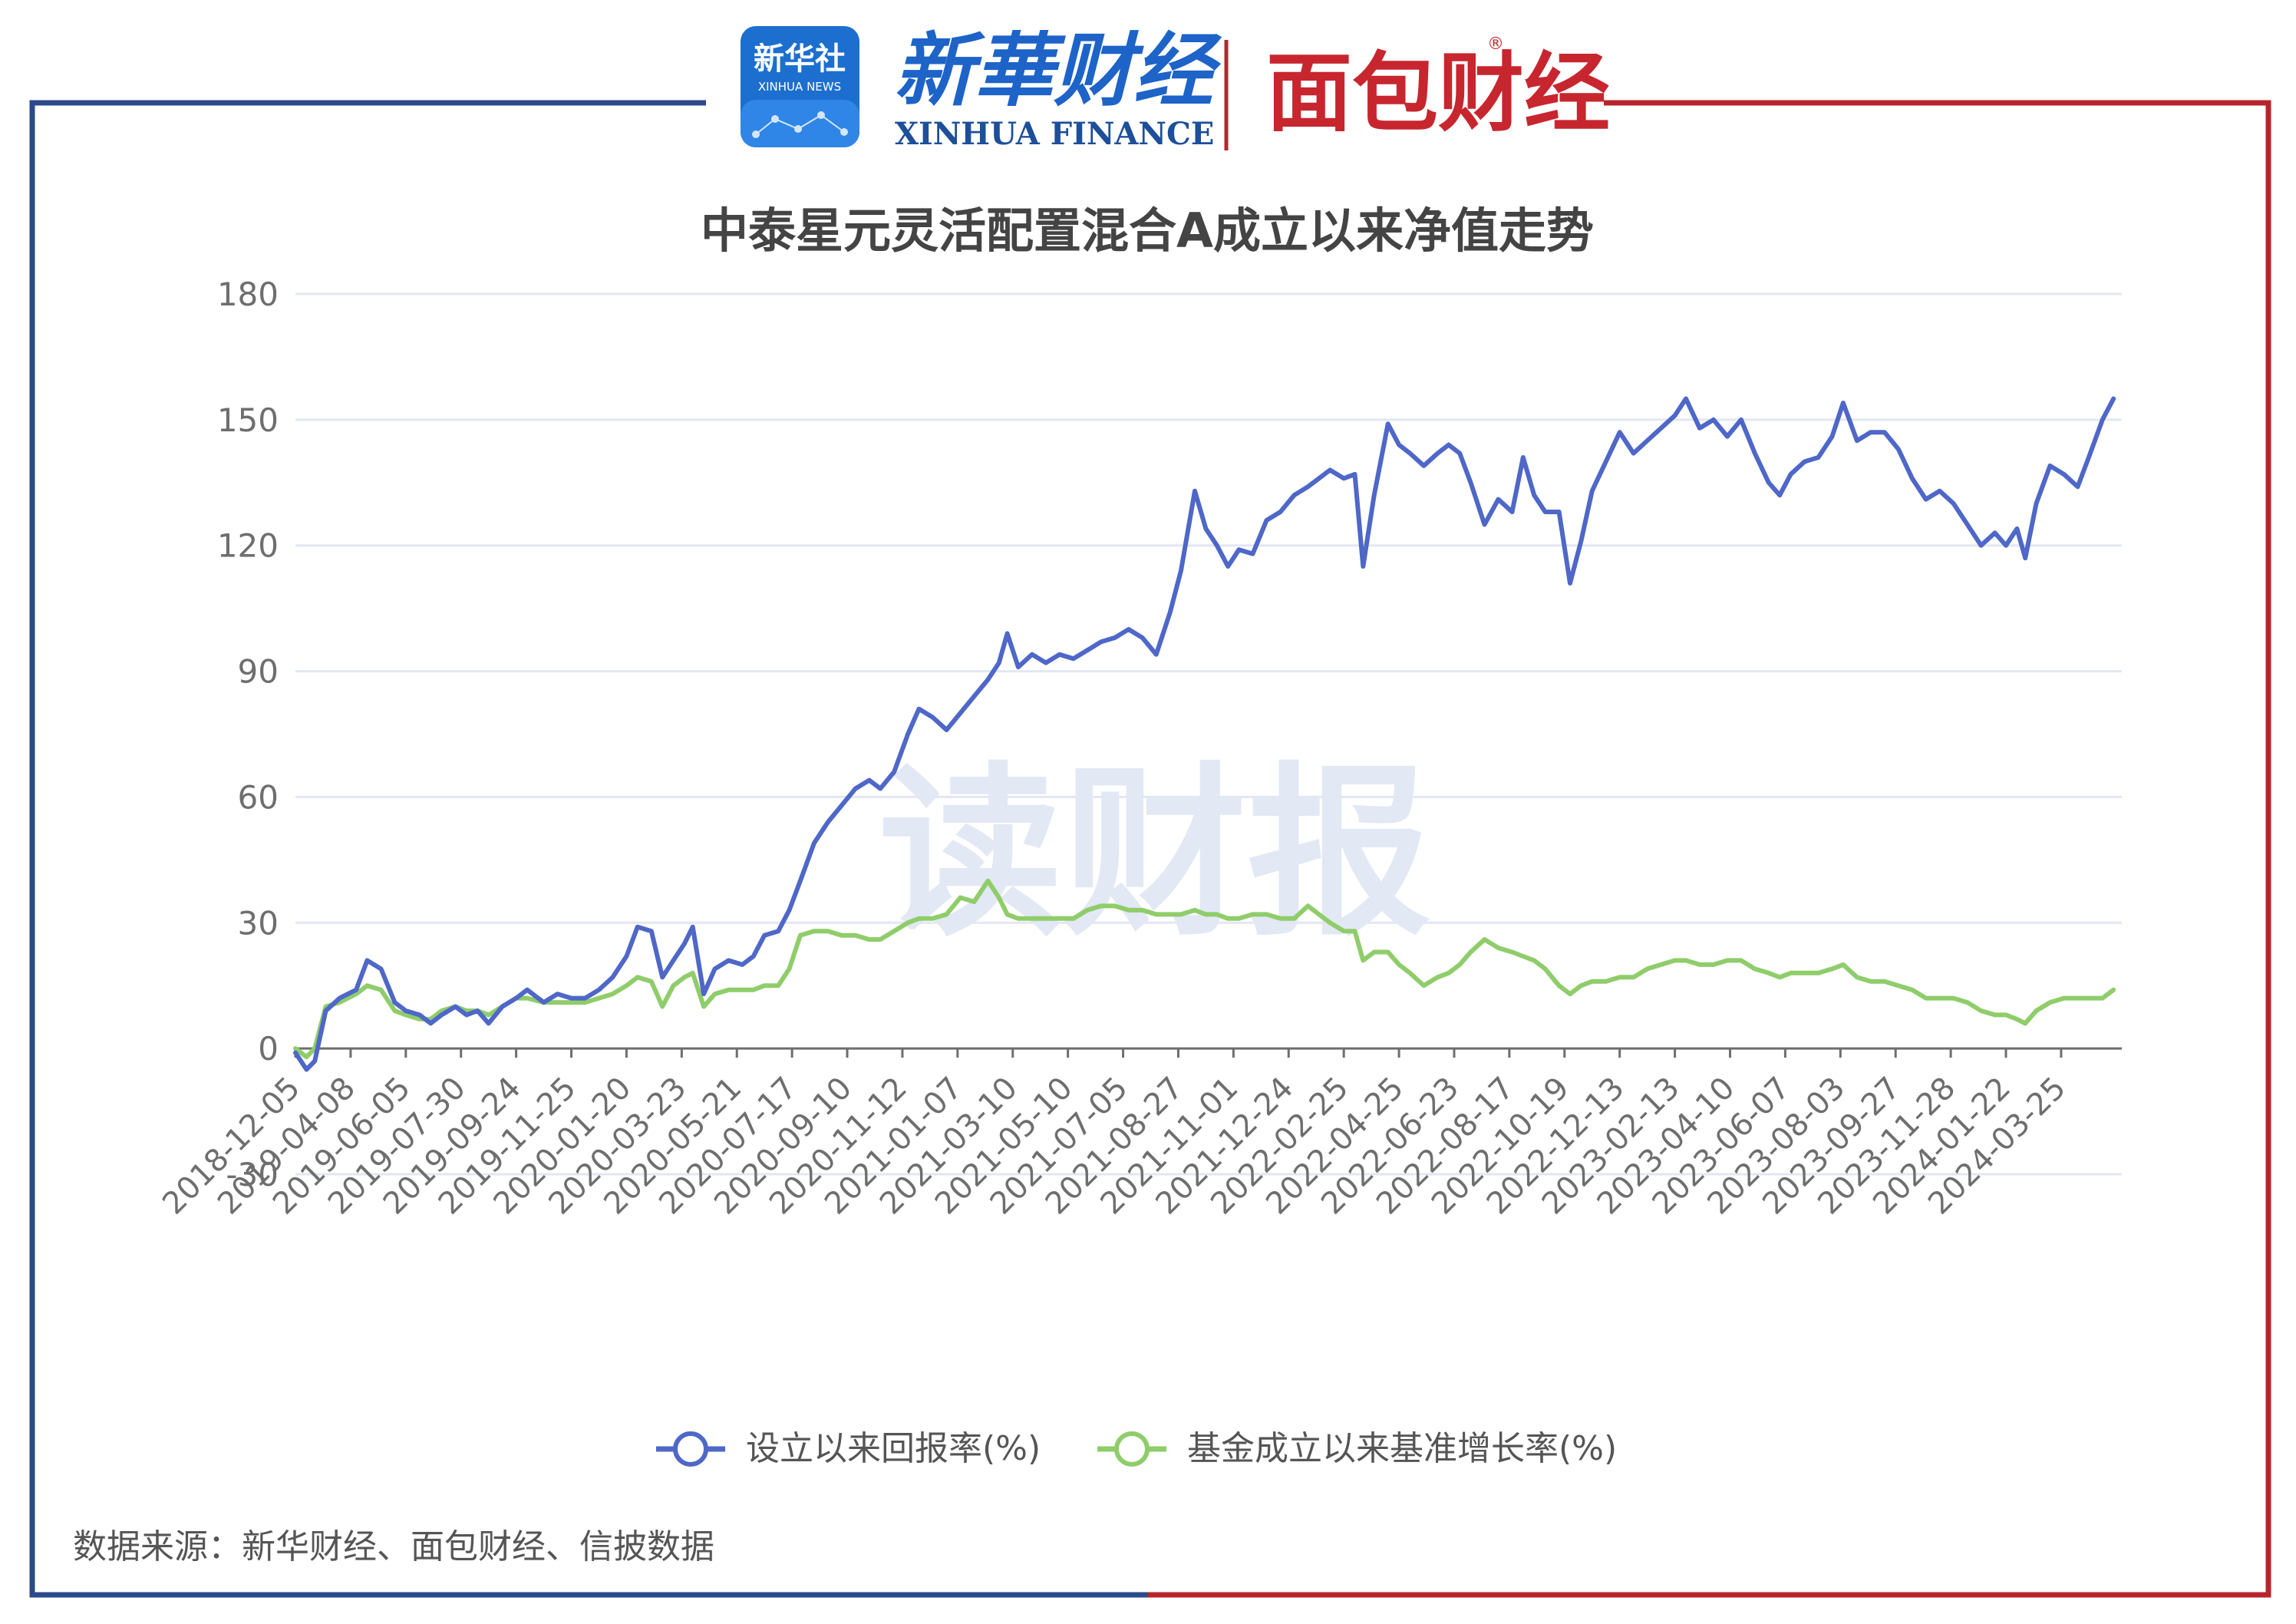  What do you see at coordinates (1495, 44) in the screenshot?
I see `registered-mark: ®` at bounding box center [1495, 44].